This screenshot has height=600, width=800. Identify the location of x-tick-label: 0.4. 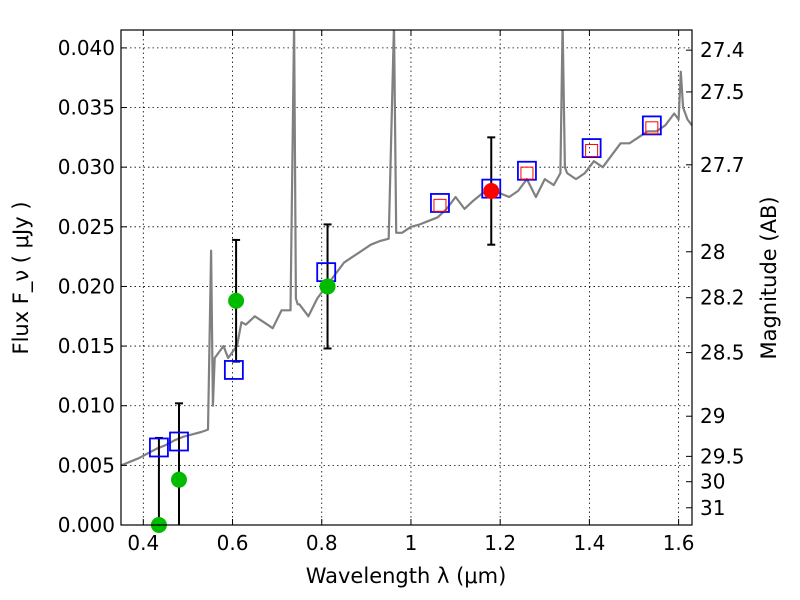
(143, 543).